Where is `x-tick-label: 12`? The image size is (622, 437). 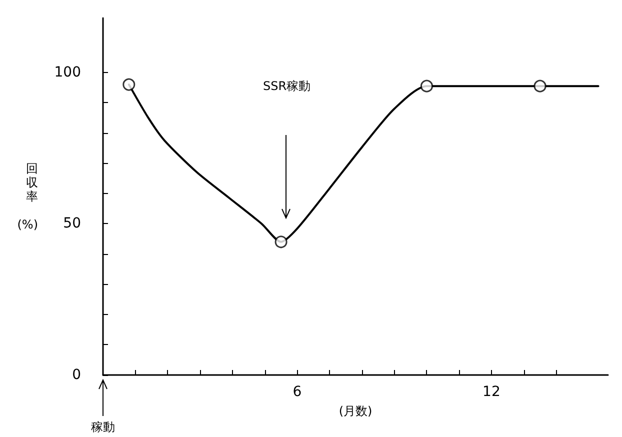
x-tick-label: 12 is located at coordinates (491, 392).